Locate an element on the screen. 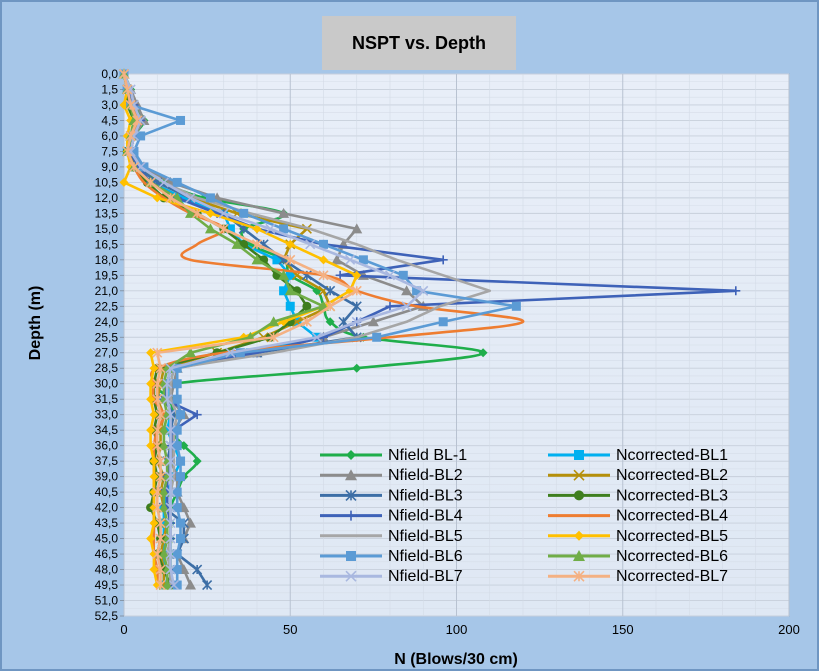  legend-label: Ncorrected-BL7 is located at coordinates (672, 576).